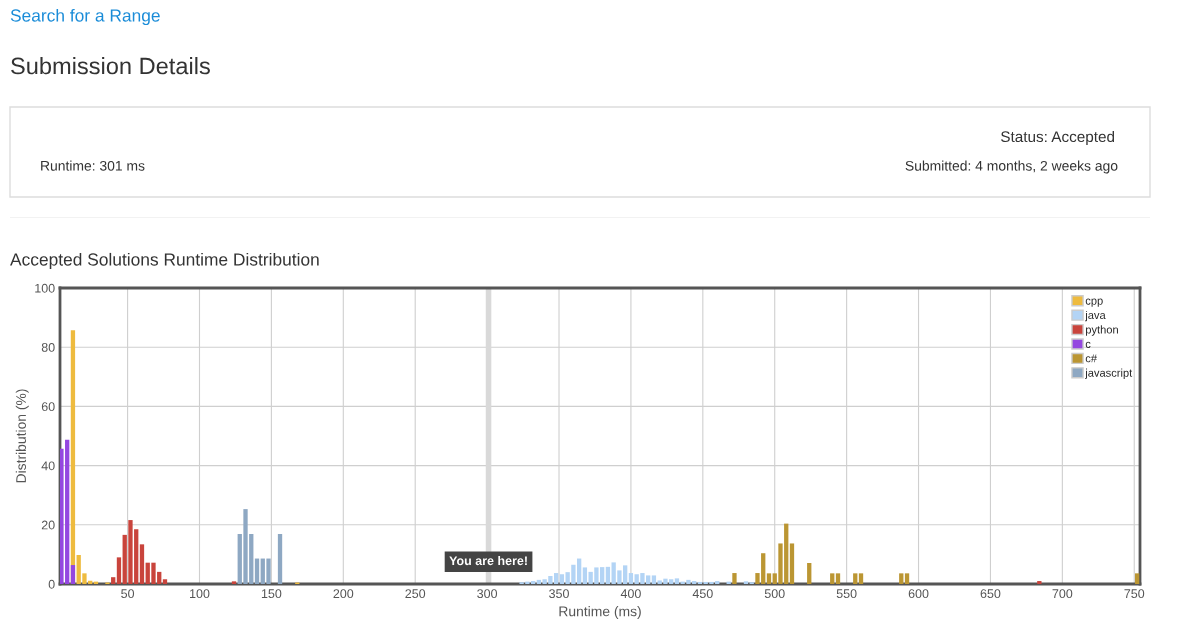 This screenshot has width=1180, height=636. I want to click on legend-label: c#, so click(1091, 358).